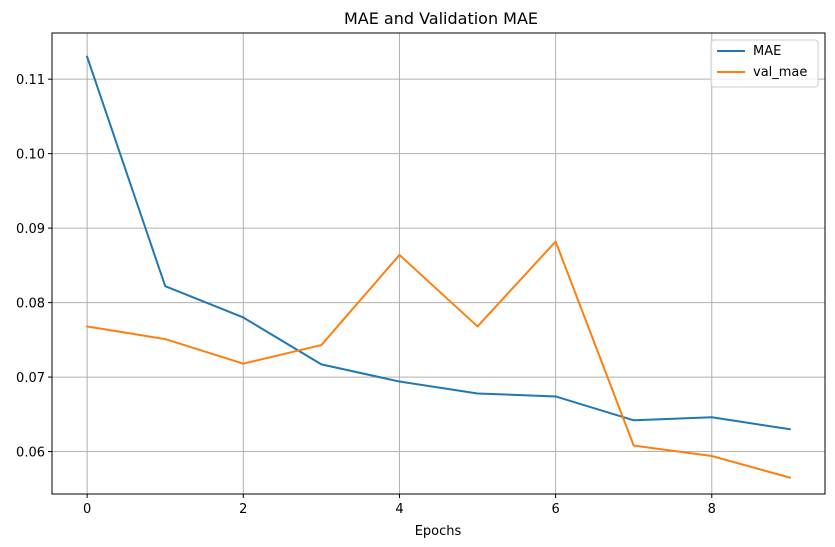  Describe the element at coordinates (438, 531) in the screenshot. I see `x-axis-label: Epochs` at that location.